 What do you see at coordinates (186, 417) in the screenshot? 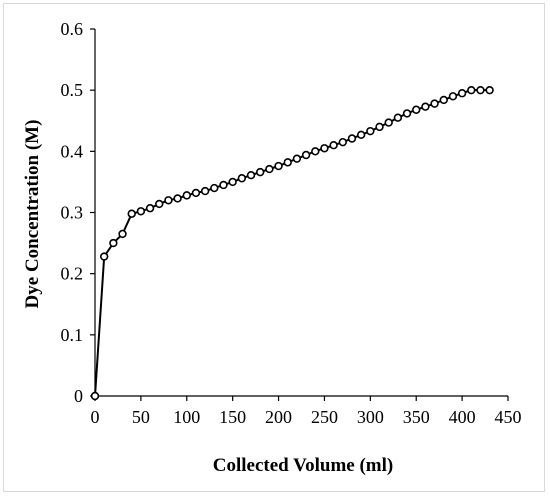
I see `x-tick-label: 100` at bounding box center [186, 417].